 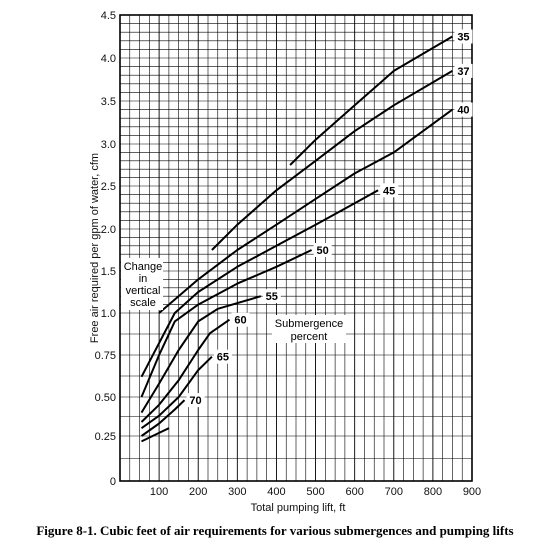 I want to click on series-line-unlabeled, so click(x=155, y=435).